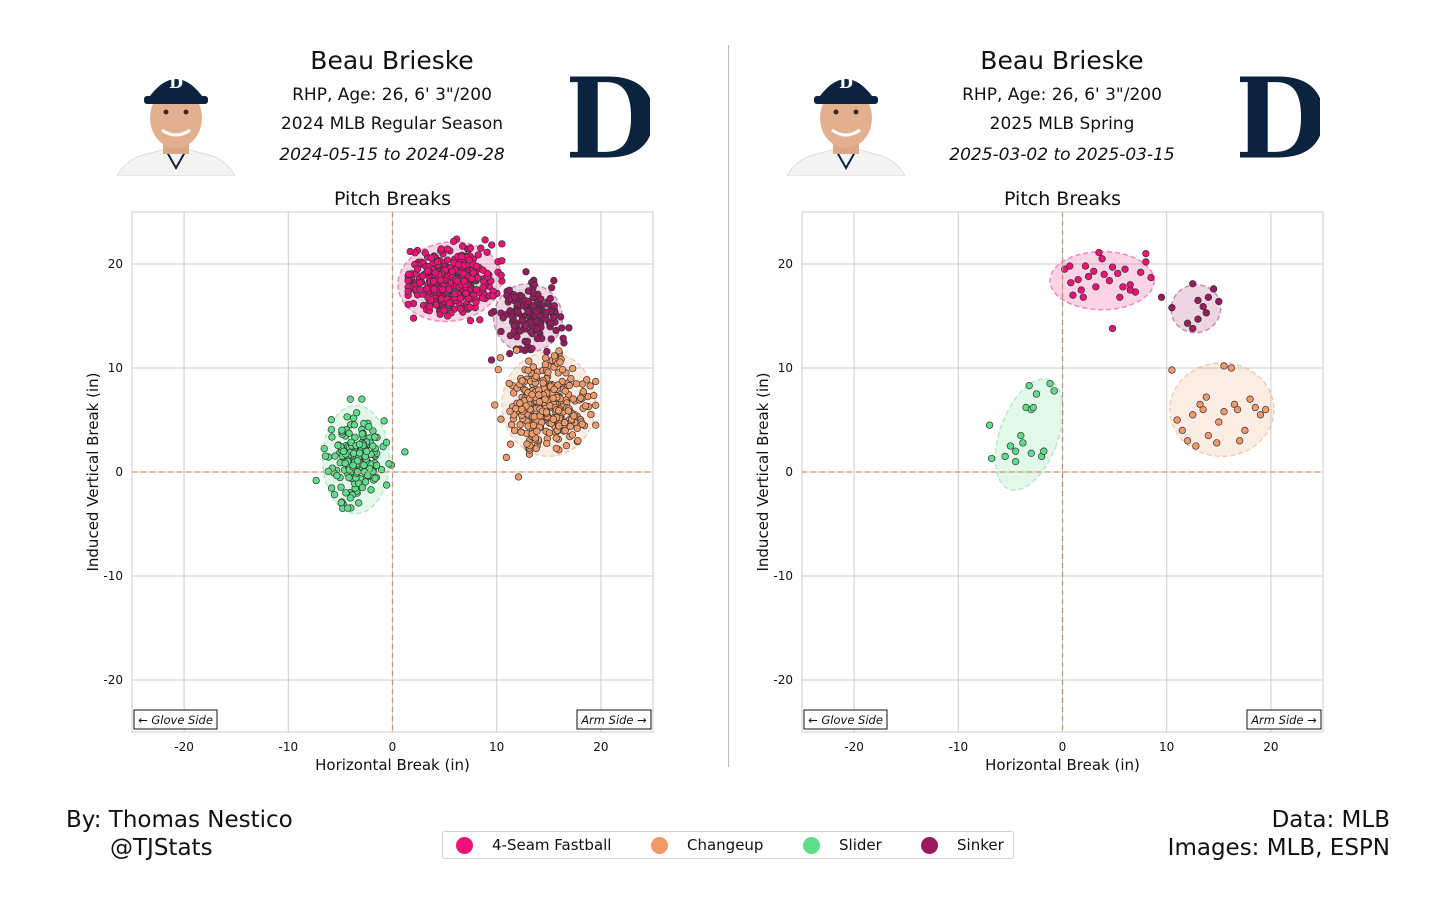 The height and width of the screenshot is (901, 1456). I want to click on team-logo-left: D, so click(610, 120).